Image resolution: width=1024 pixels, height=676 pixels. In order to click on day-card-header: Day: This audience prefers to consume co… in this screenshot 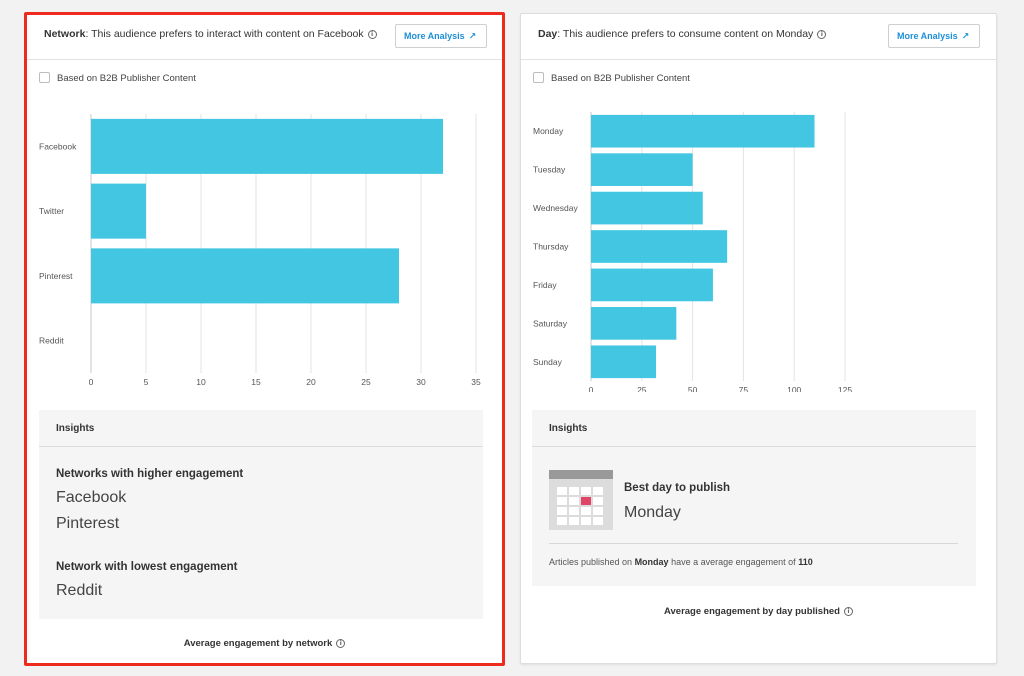, I will do `click(758, 37)`.